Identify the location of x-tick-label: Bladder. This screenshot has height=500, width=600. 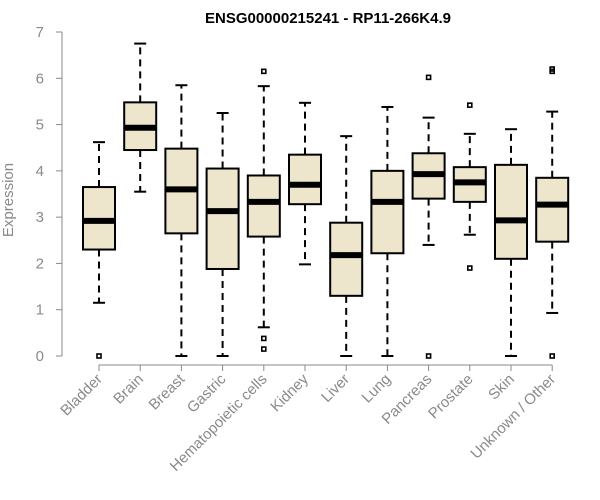
(81, 395).